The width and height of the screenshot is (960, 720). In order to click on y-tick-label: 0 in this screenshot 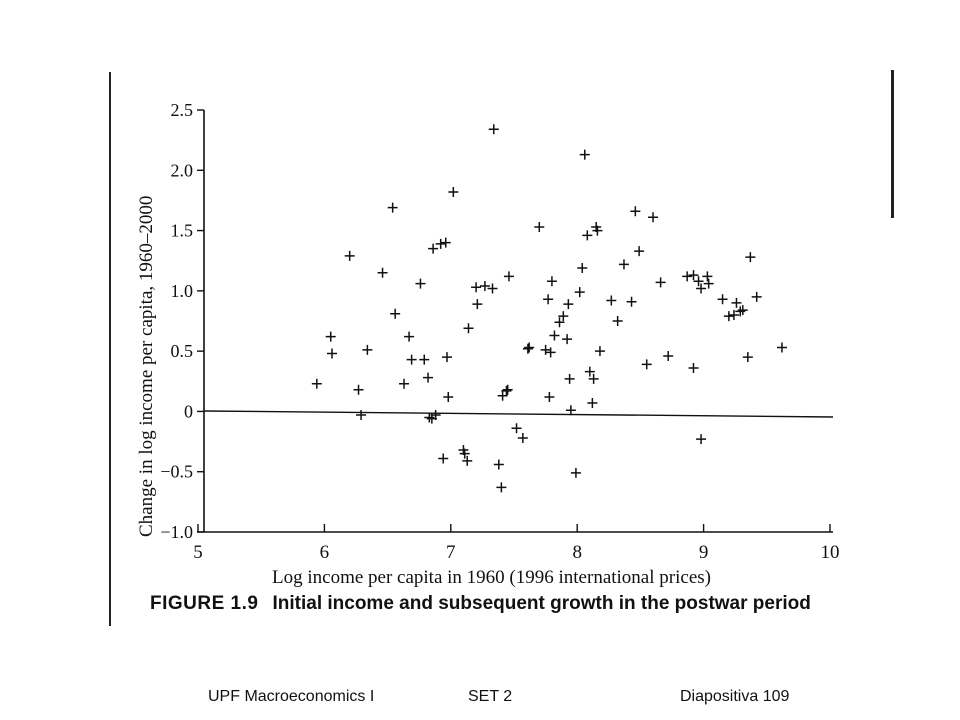, I will do `click(188, 411)`.